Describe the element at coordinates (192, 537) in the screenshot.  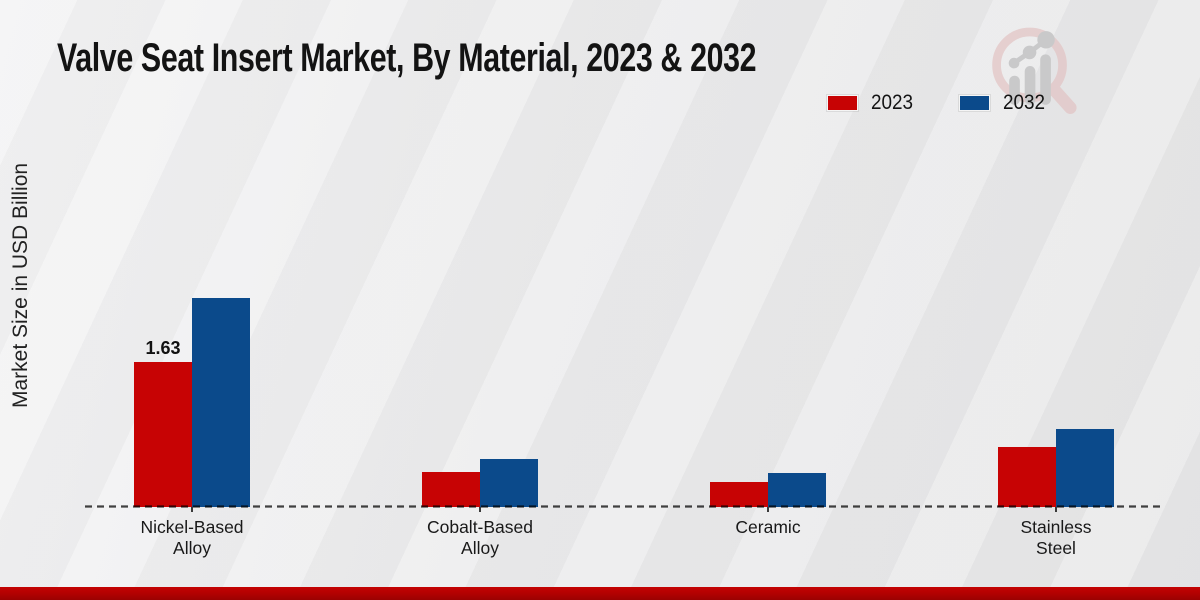
I see `category-label-nickel-based-alloy: Nickel-Based Alloy` at that location.